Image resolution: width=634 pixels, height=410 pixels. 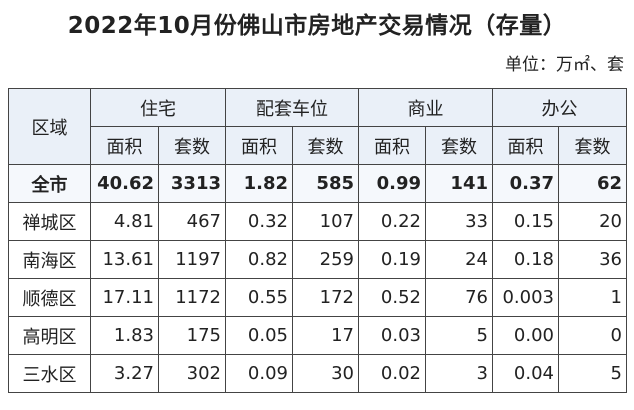 What do you see at coordinates (592, 297) in the screenshot?
I see `value-cell: 1` at bounding box center [592, 297].